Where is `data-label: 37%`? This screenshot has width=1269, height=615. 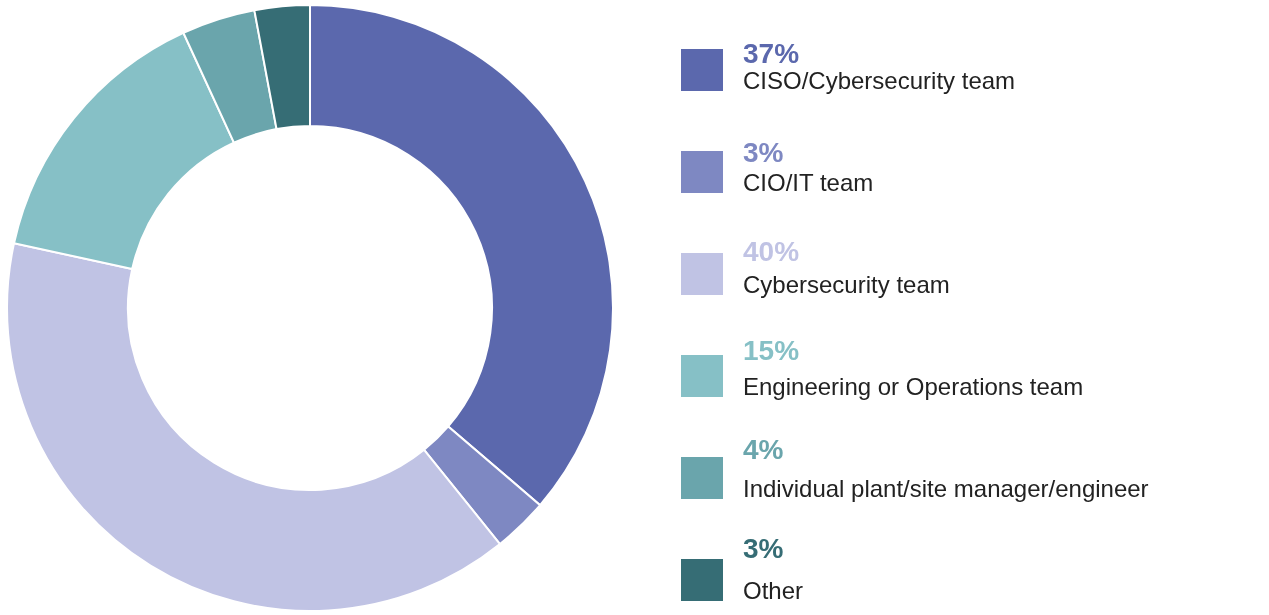
data-label: 37% is located at coordinates (771, 53).